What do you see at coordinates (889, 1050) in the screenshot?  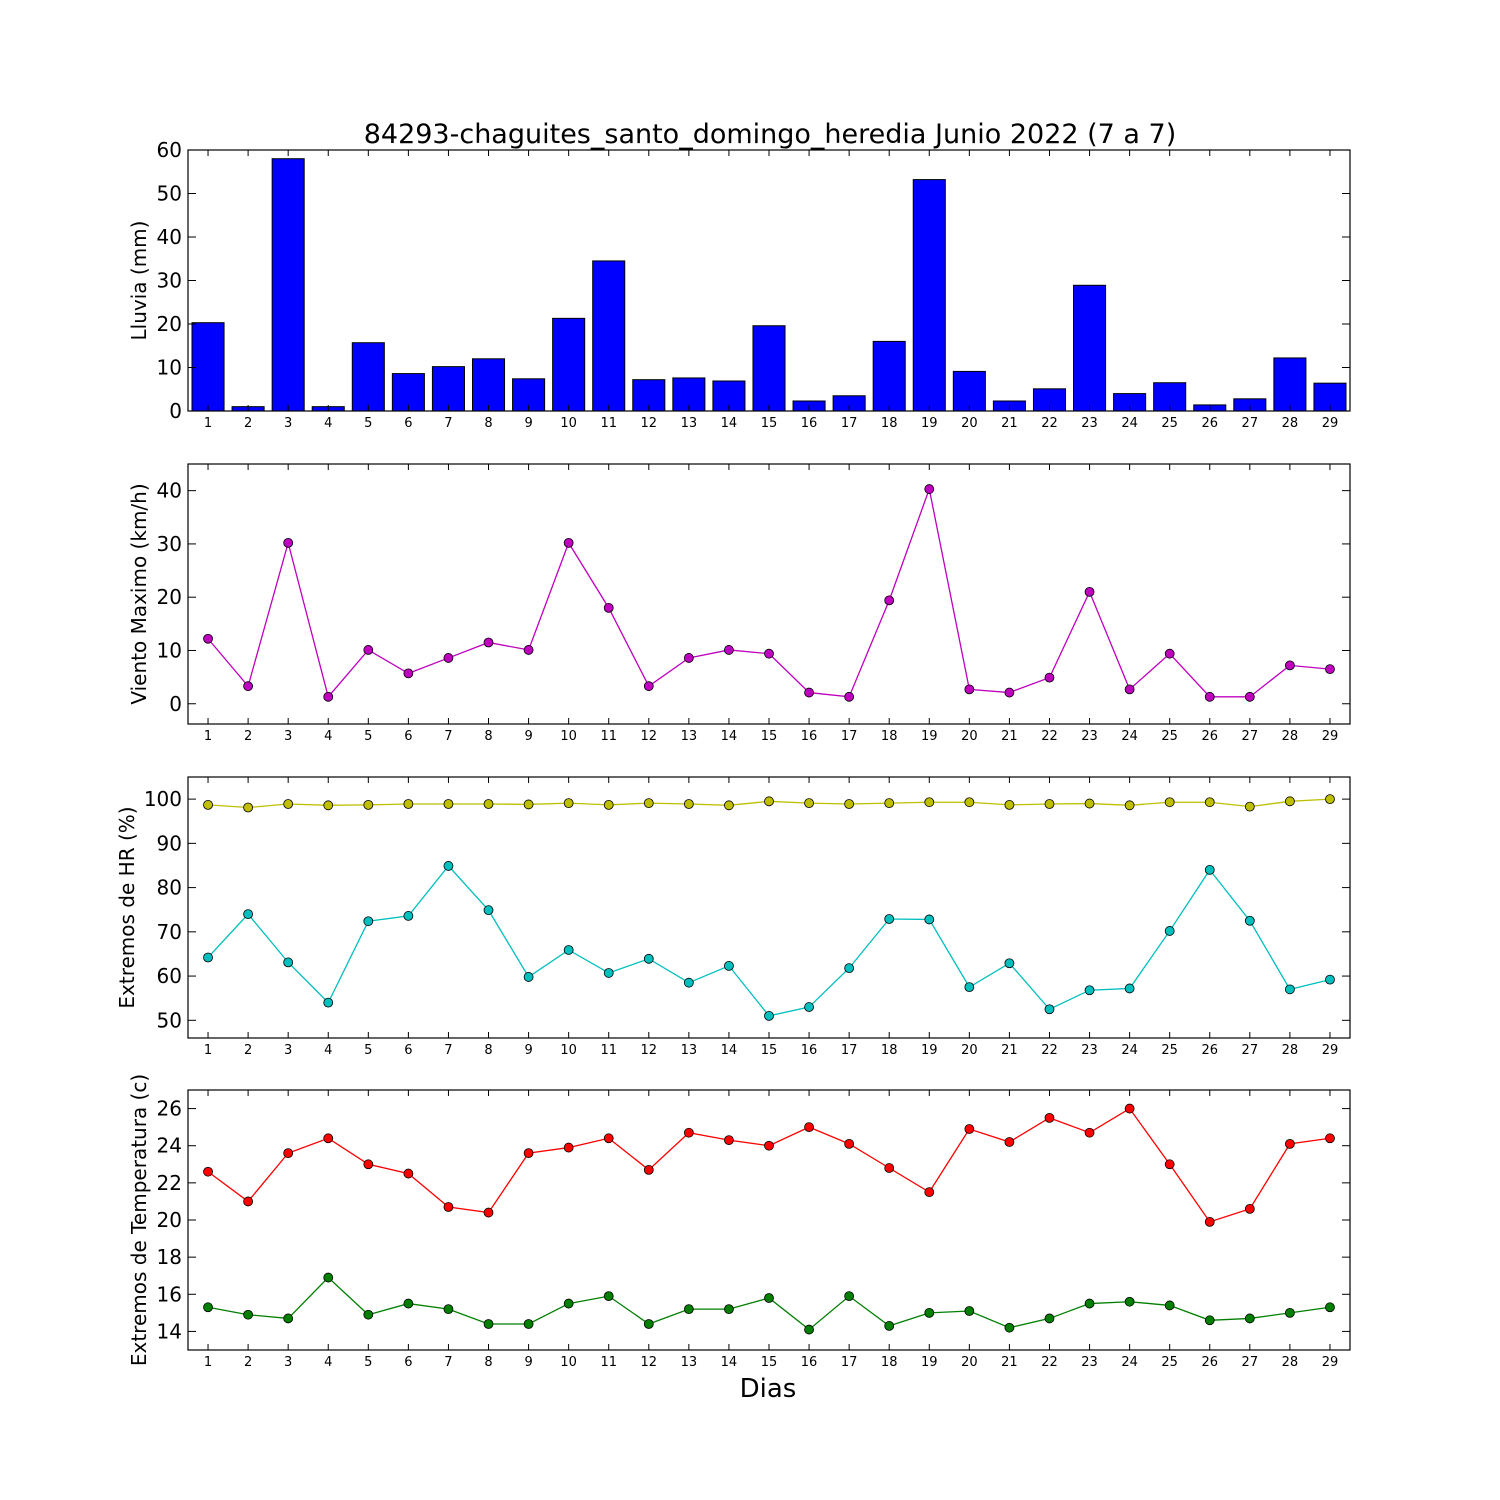 I see `xtick-label: 18` at bounding box center [889, 1050].